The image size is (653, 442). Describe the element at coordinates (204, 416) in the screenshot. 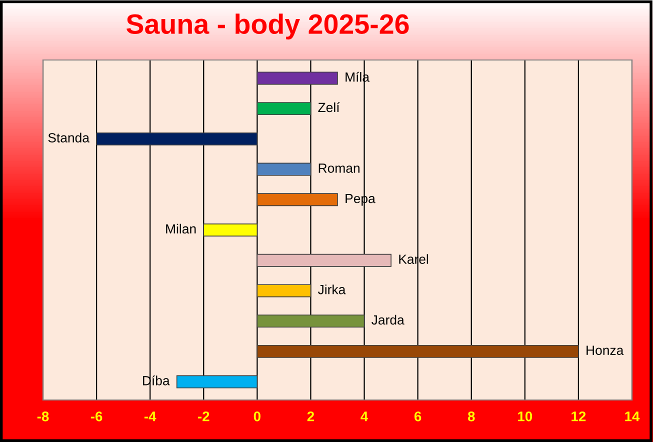

I see `x-tick-label: -2` at that location.